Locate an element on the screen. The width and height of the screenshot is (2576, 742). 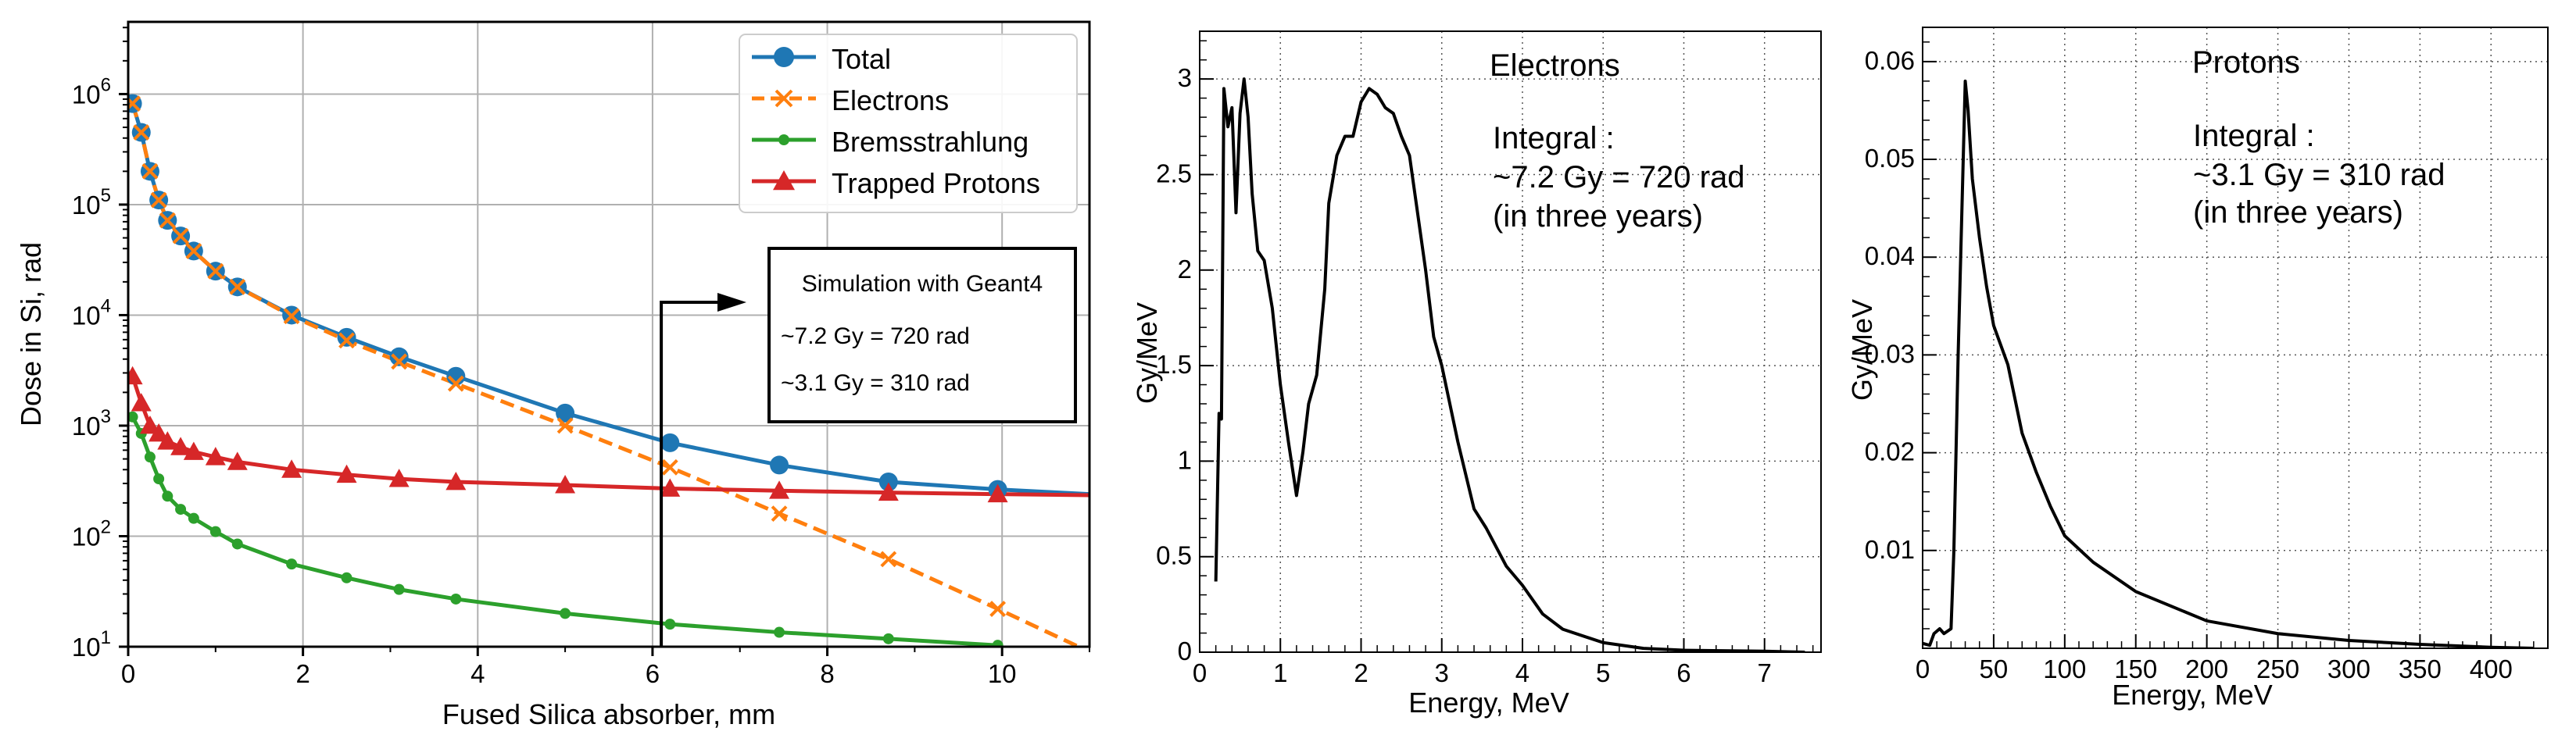
x-tick-label: 100 is located at coordinates (2064, 669).